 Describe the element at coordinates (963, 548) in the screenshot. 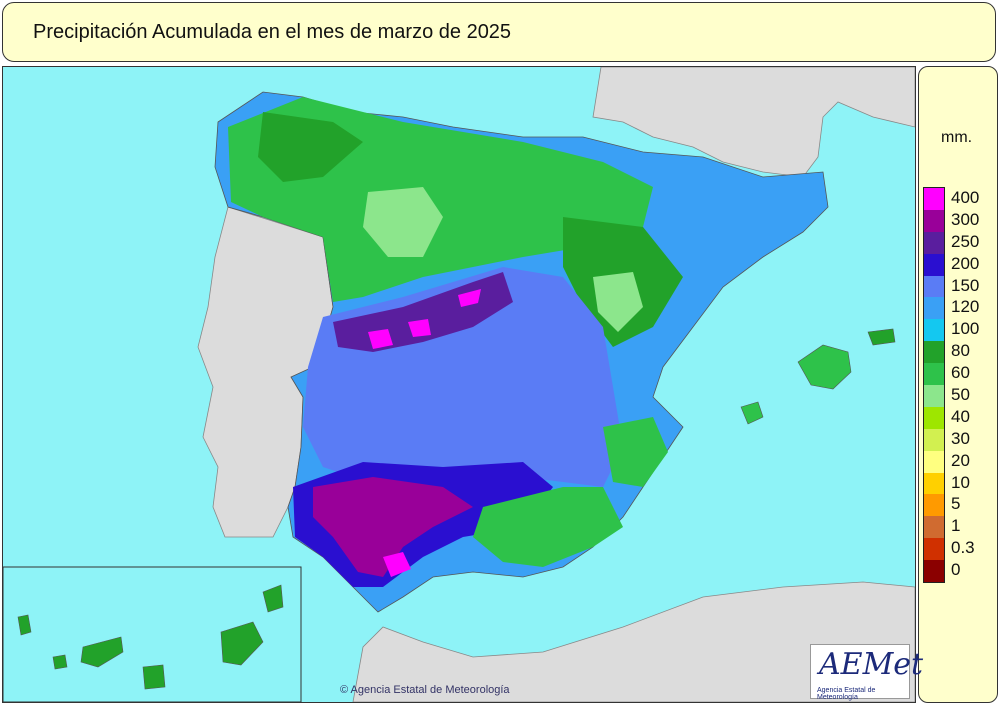

I see `legend-label: 0.3` at that location.